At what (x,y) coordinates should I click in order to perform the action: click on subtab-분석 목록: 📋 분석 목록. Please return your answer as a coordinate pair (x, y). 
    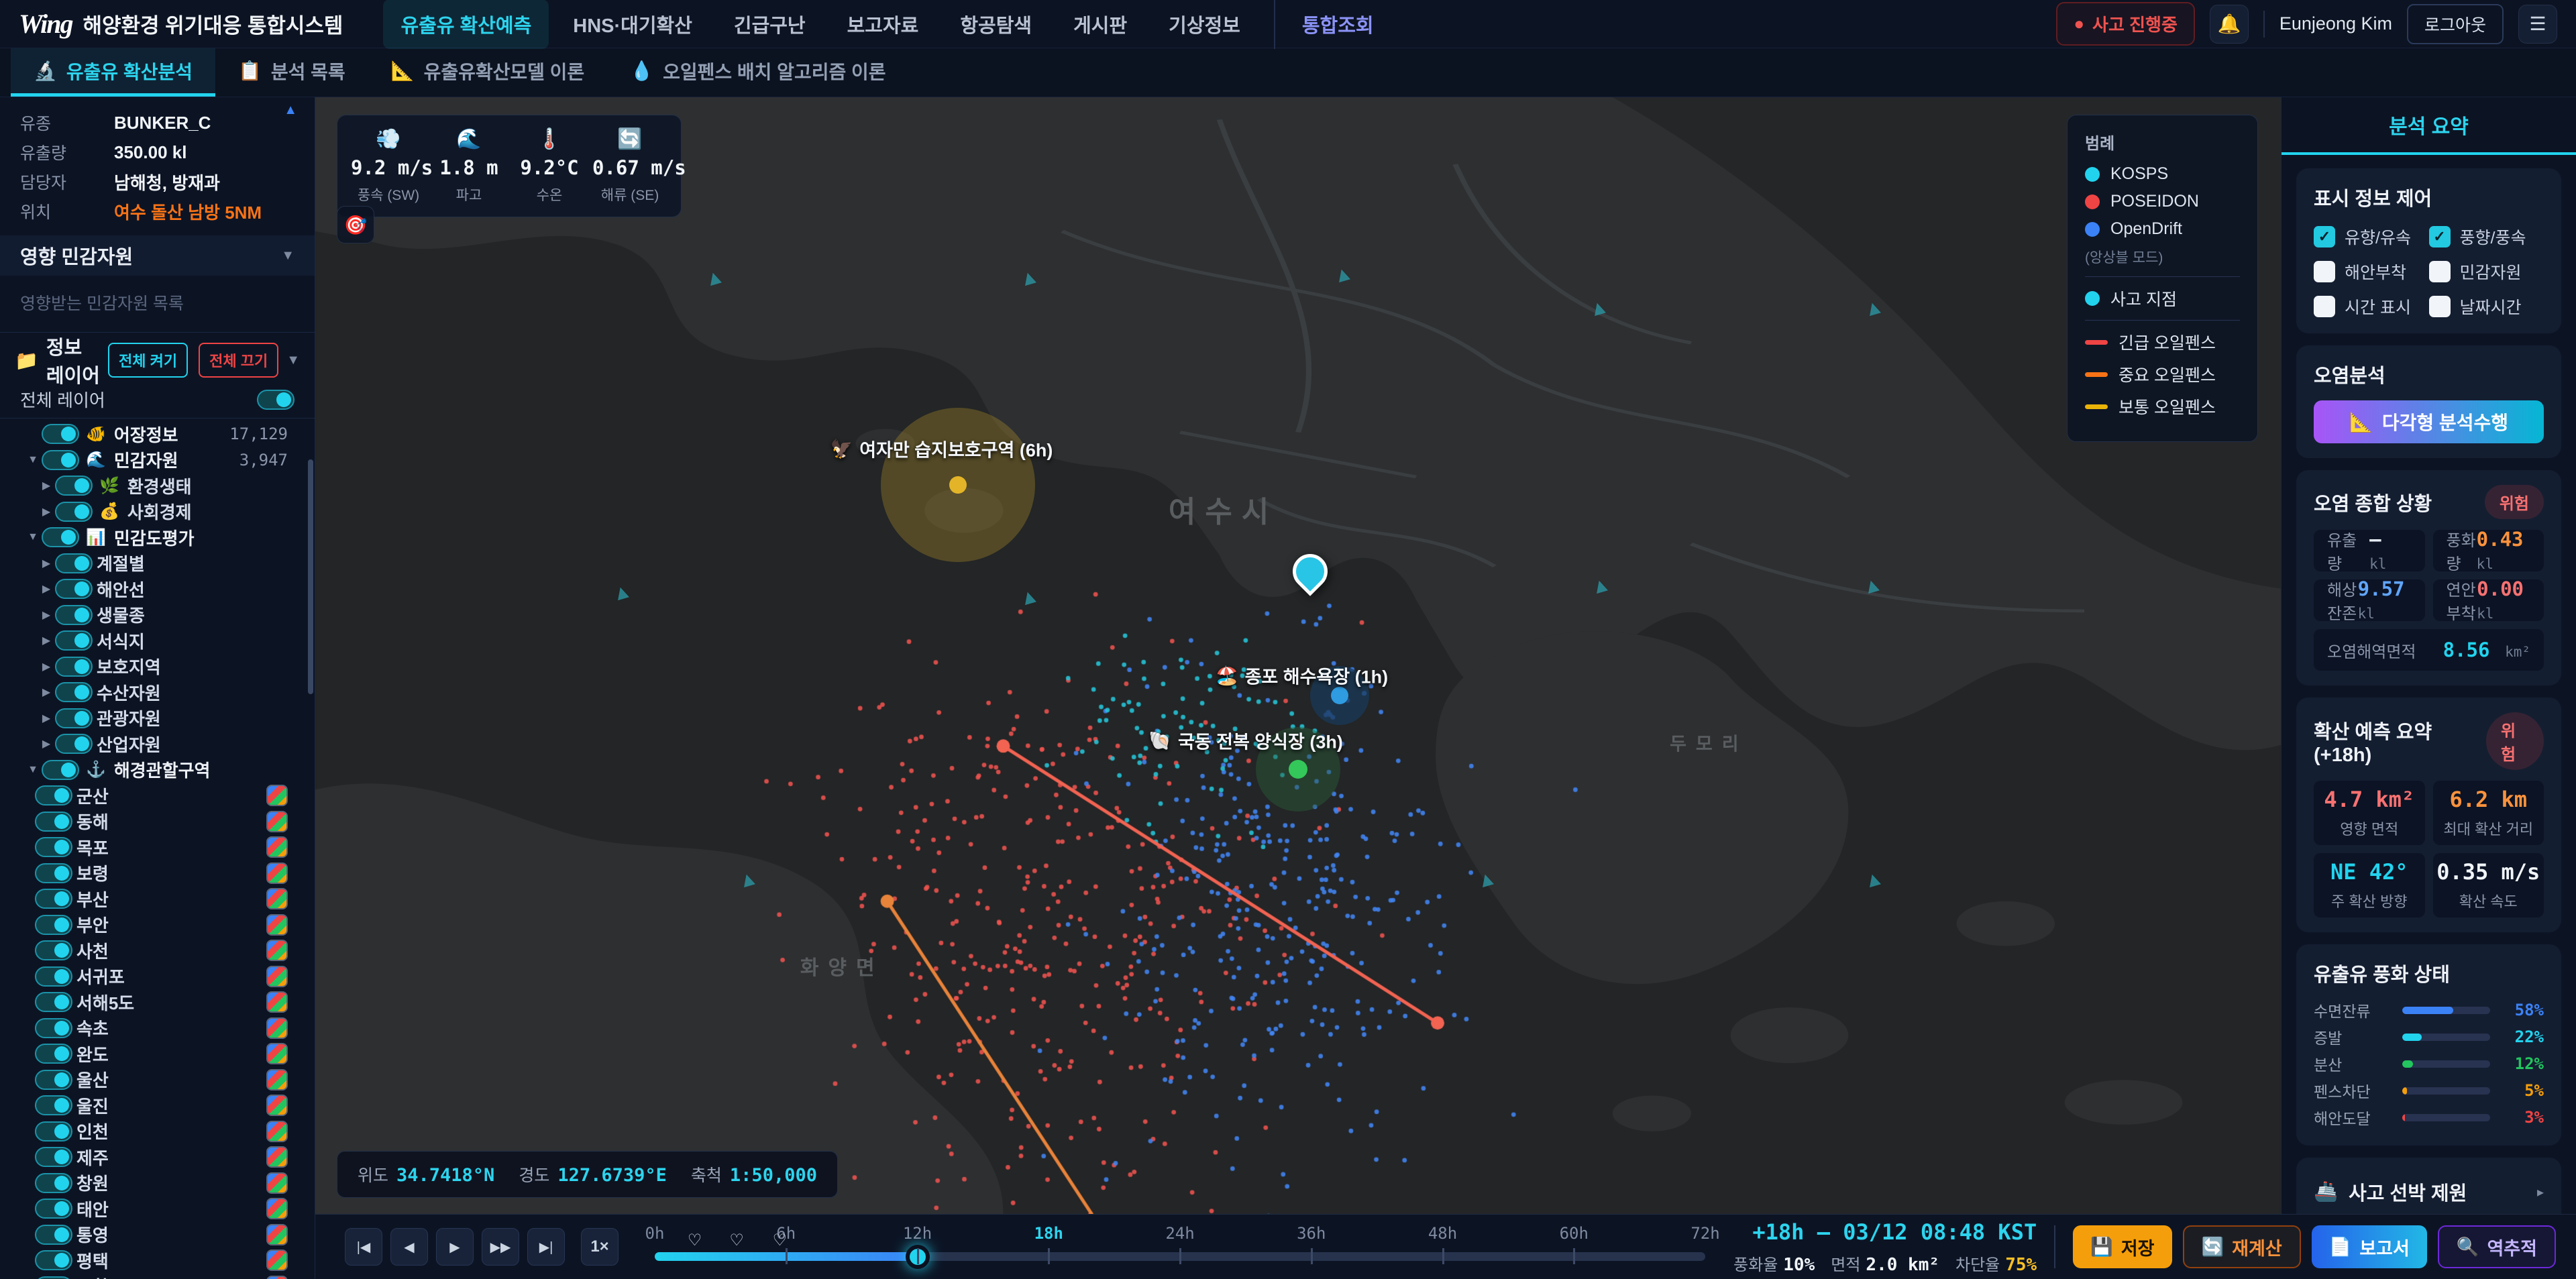
    Looking at the image, I should click on (291, 72).